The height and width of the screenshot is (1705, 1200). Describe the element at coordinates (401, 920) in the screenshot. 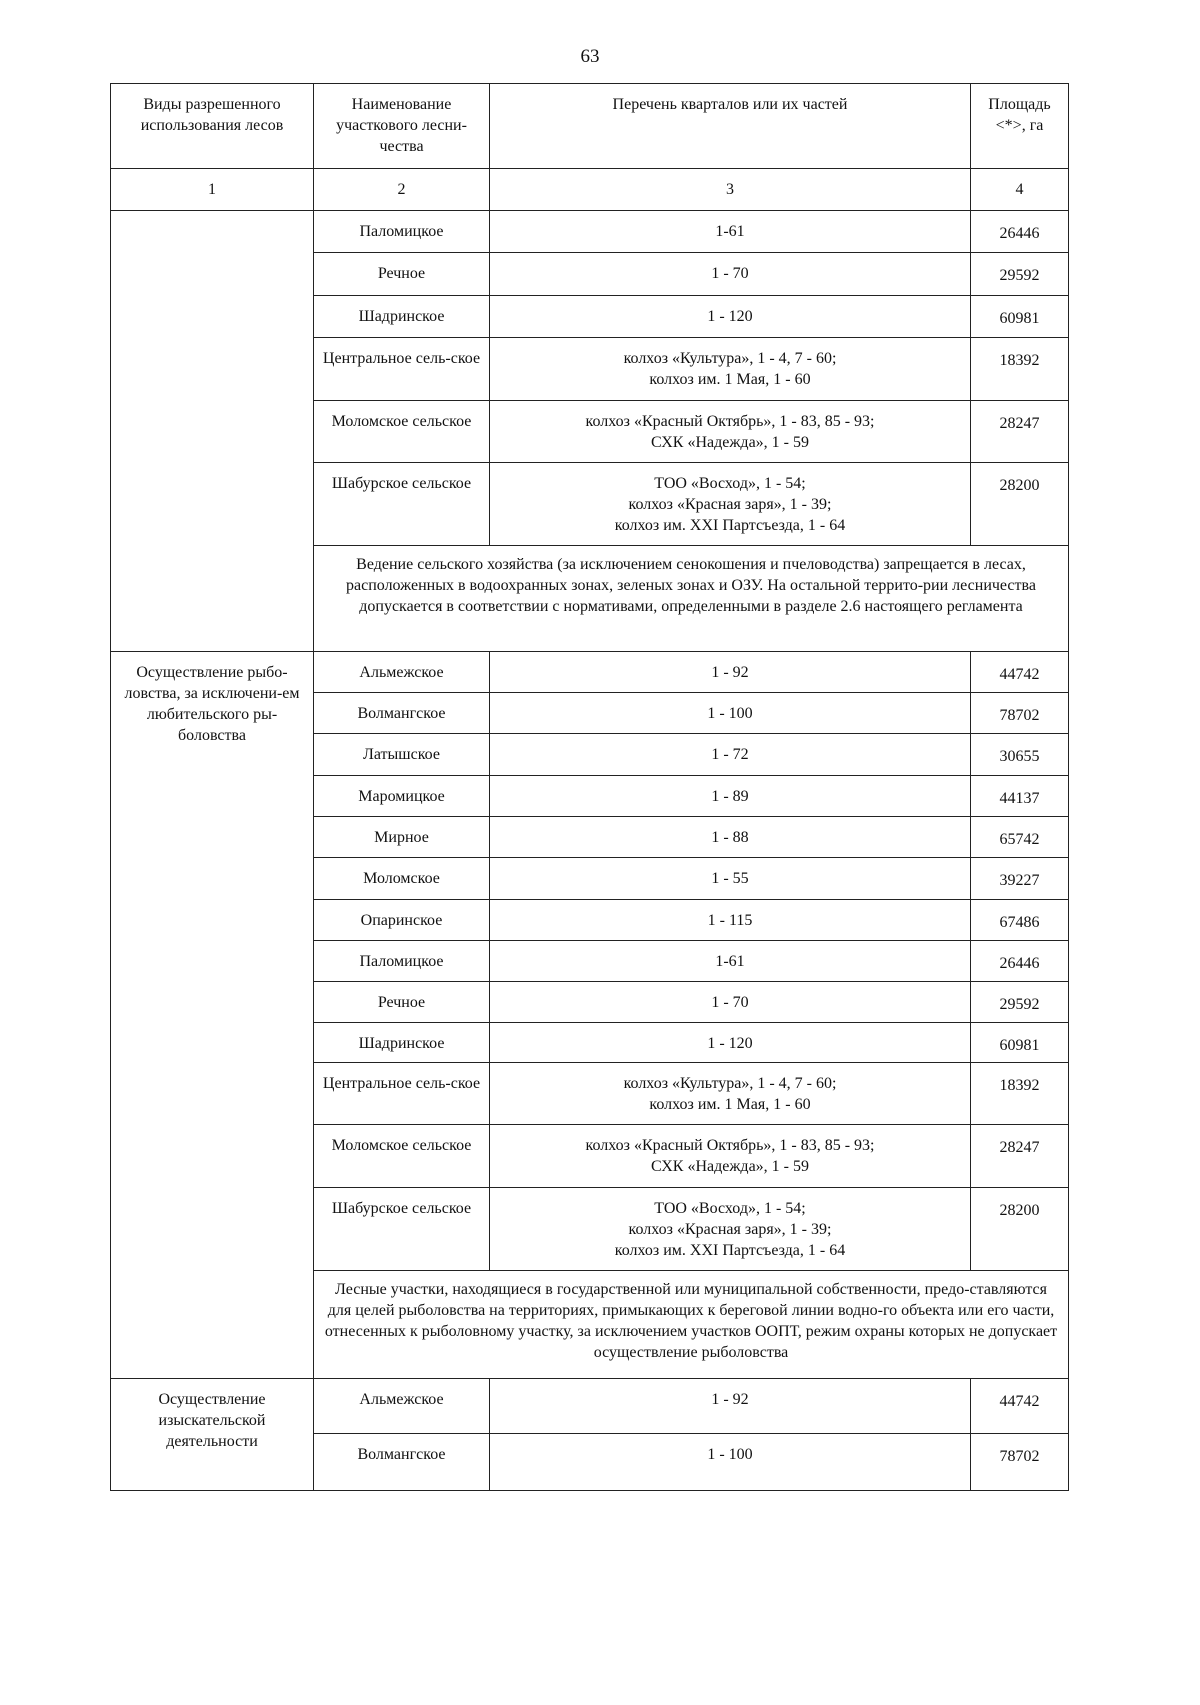

I see `forestry-name: Опаринское` at that location.